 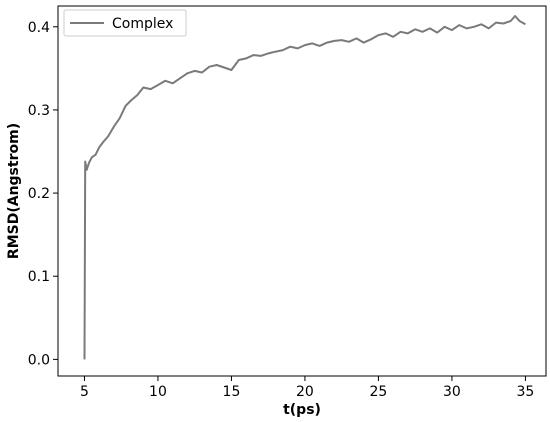 I want to click on y-tick-label: 0.4, so click(x=39, y=28).